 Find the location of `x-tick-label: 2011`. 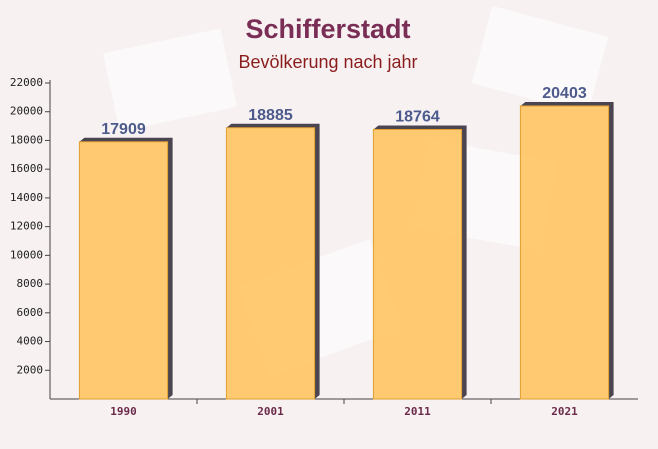

x-tick-label: 2011 is located at coordinates (417, 411).